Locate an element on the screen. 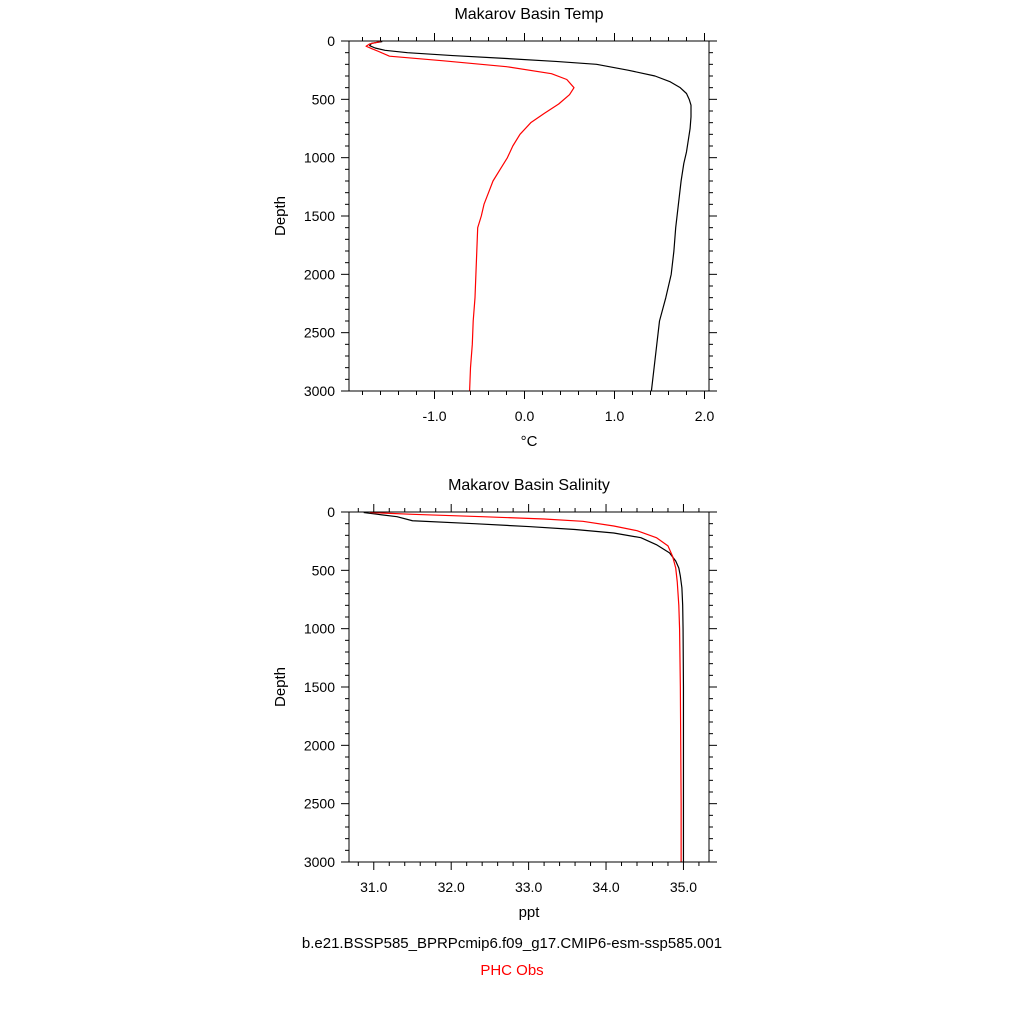 The height and width of the screenshot is (1024, 1024). chart-title: Makarov Basin Temp is located at coordinates (528, 14).